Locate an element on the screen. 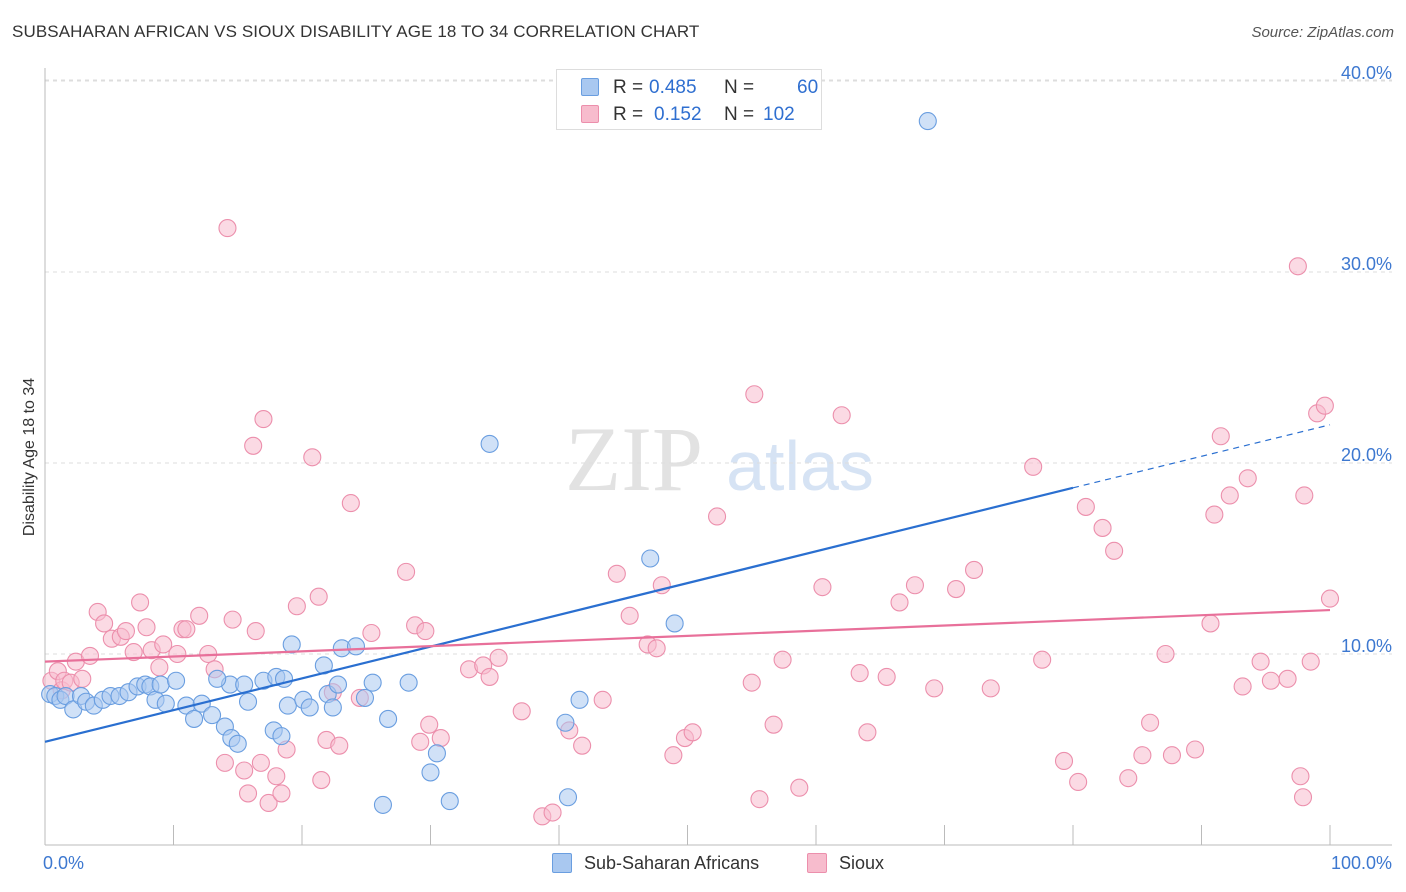 This screenshot has width=1406, height=892. legend-item-subsaharan: Sub-Saharan Africans is located at coordinates (672, 864).